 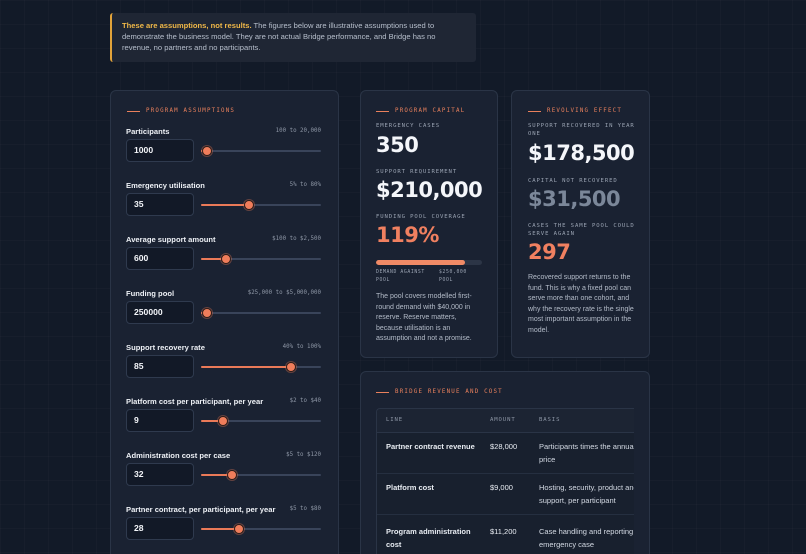 What do you see at coordinates (305, 401) in the screenshot?
I see `field-range: $2 to $40` at bounding box center [305, 401].